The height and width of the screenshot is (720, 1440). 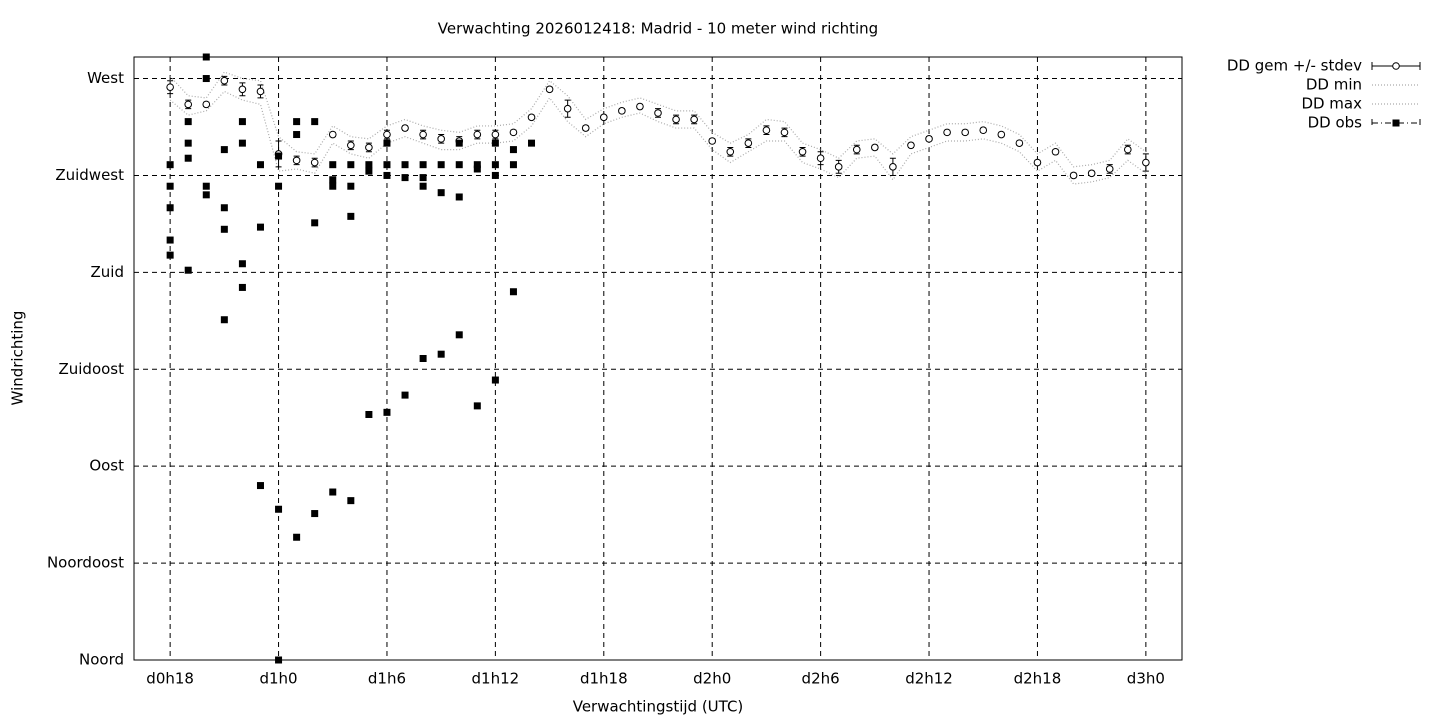 What do you see at coordinates (105, 78) in the screenshot?
I see `y-tick-label: West` at bounding box center [105, 78].